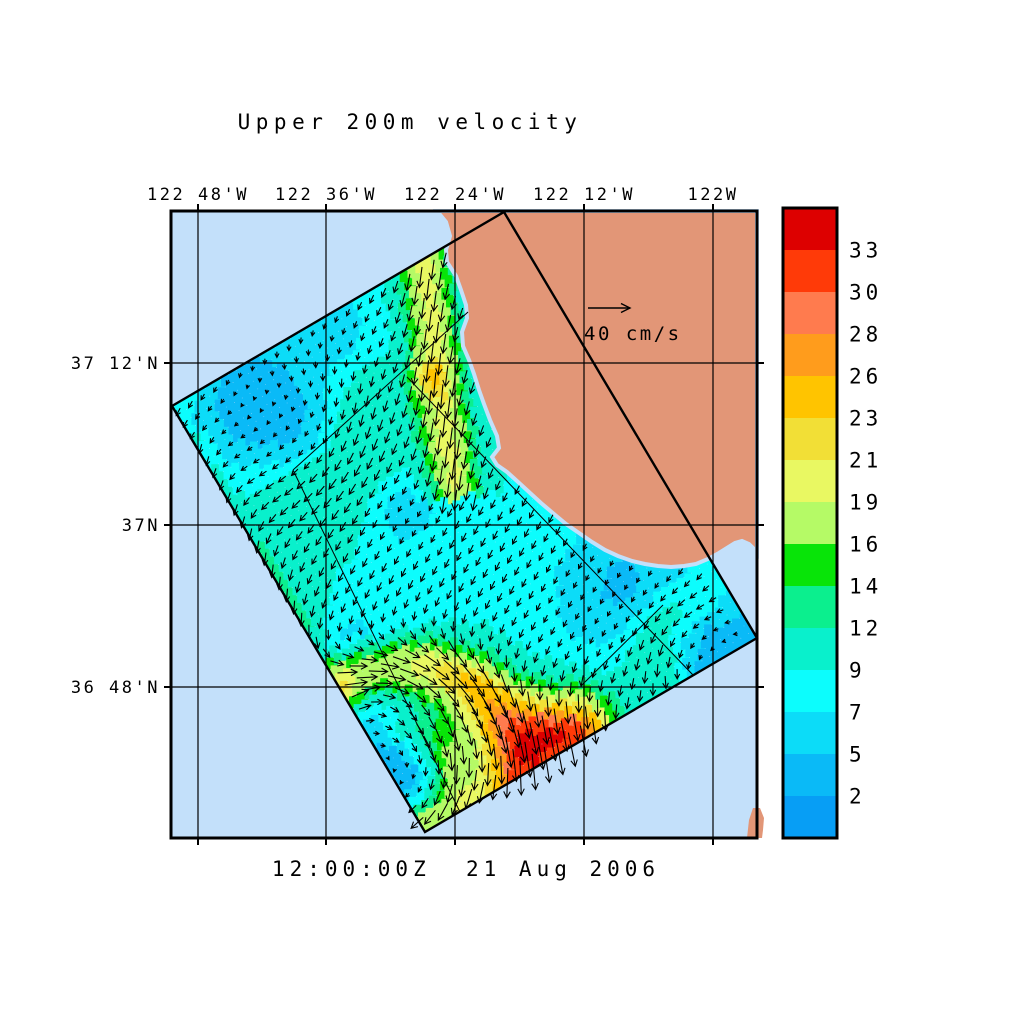 The image size is (1024, 1024). Describe the element at coordinates (857, 671) in the screenshot. I see `colorbar-tick-label: 9` at that location.